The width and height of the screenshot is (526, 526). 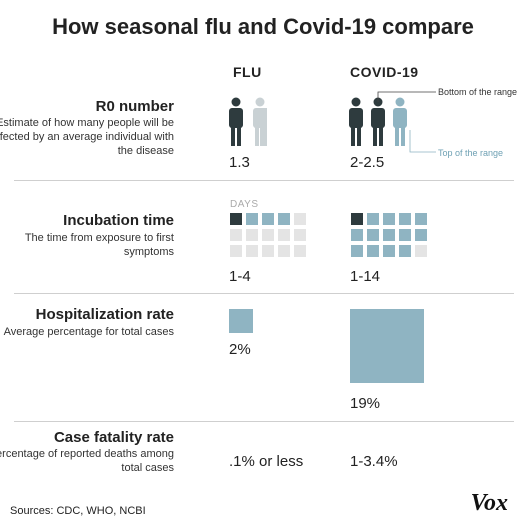 I want to click on covid-hospitalization-value: 19%, so click(x=365, y=403).